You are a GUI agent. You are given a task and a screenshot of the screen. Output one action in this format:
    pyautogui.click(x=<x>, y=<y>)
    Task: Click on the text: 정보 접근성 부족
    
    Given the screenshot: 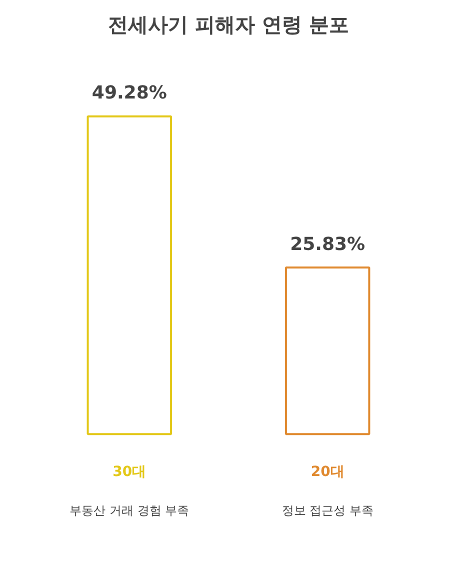 What is the action you would take?
    pyautogui.click(x=328, y=510)
    